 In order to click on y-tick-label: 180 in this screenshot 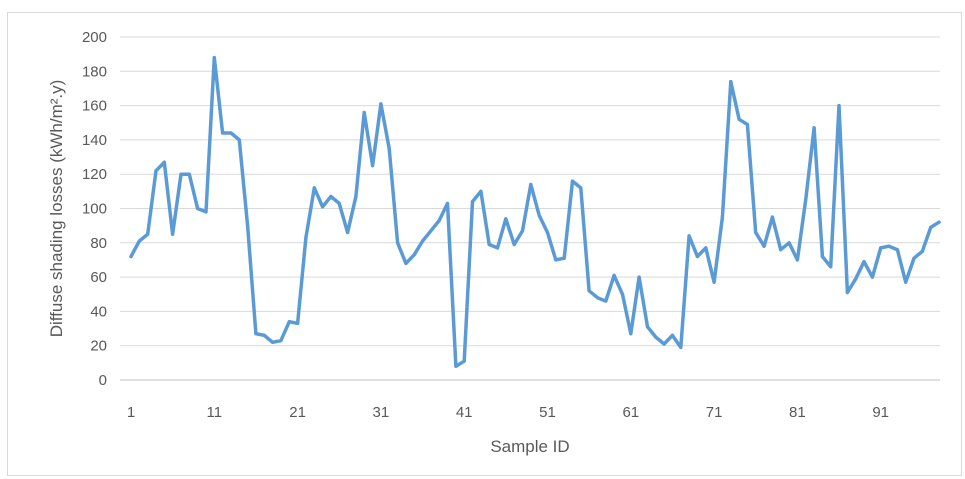, I will do `click(94, 71)`.